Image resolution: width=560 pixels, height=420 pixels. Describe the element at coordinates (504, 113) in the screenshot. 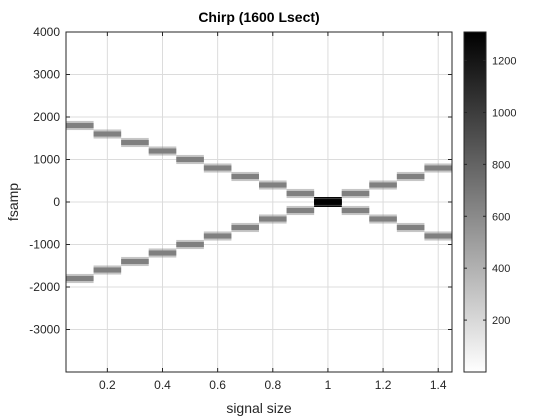

I see `colorbar-tick-label: 1000` at that location.